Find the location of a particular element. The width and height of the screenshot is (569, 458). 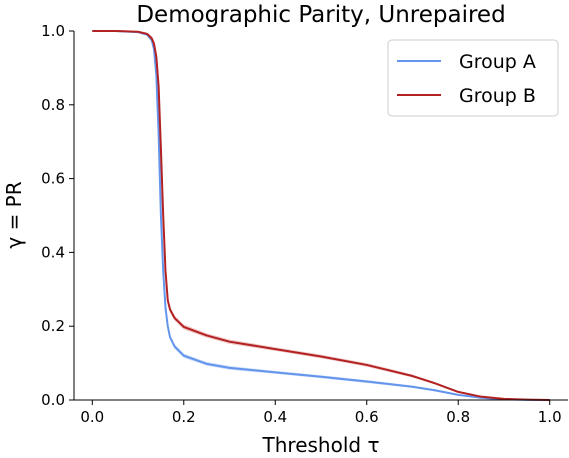

y-axis-title: γ = PR is located at coordinates (14, 214).